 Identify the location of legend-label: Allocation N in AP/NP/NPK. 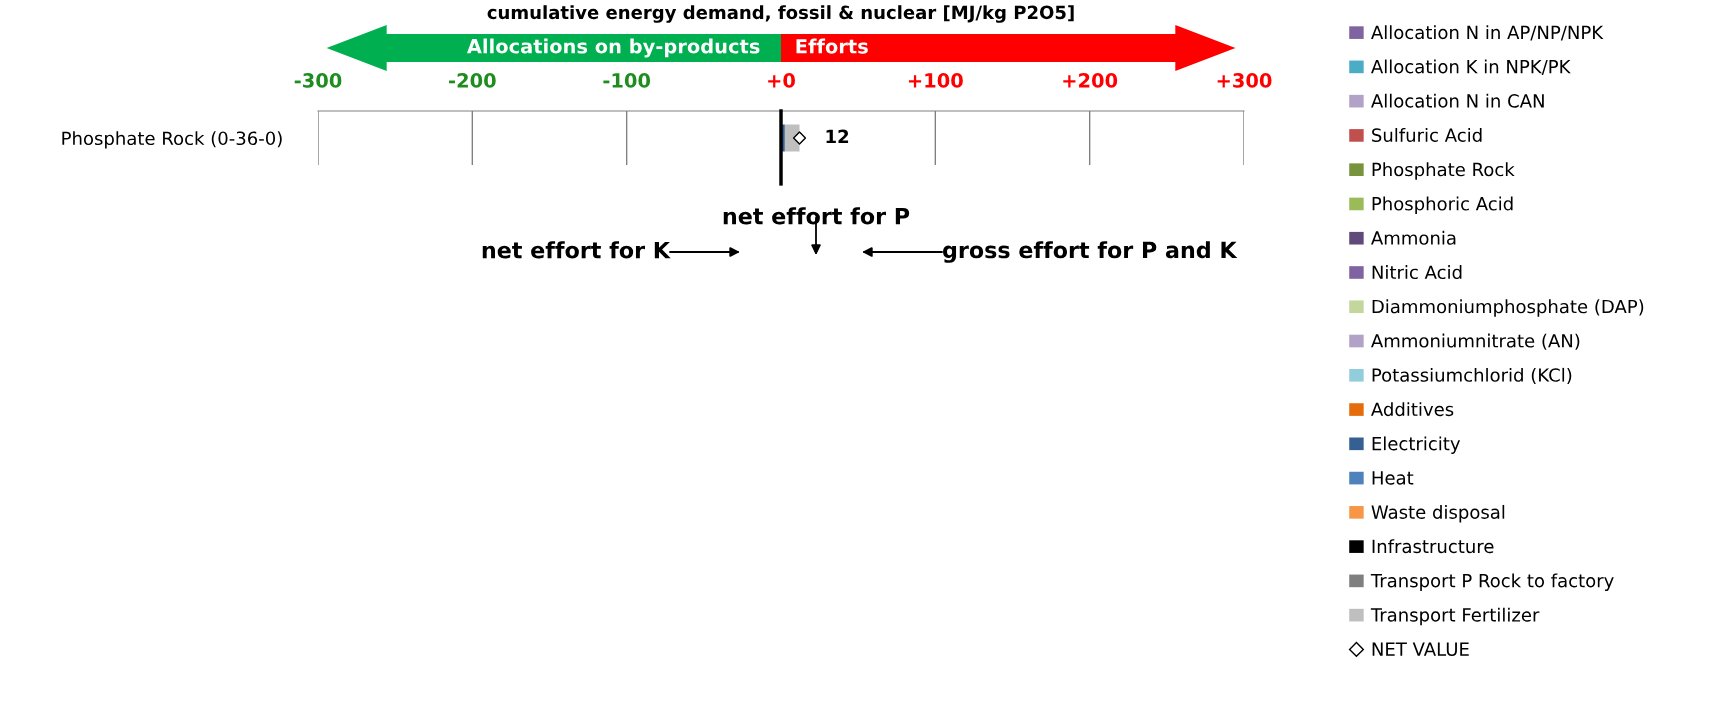
(1487, 33).